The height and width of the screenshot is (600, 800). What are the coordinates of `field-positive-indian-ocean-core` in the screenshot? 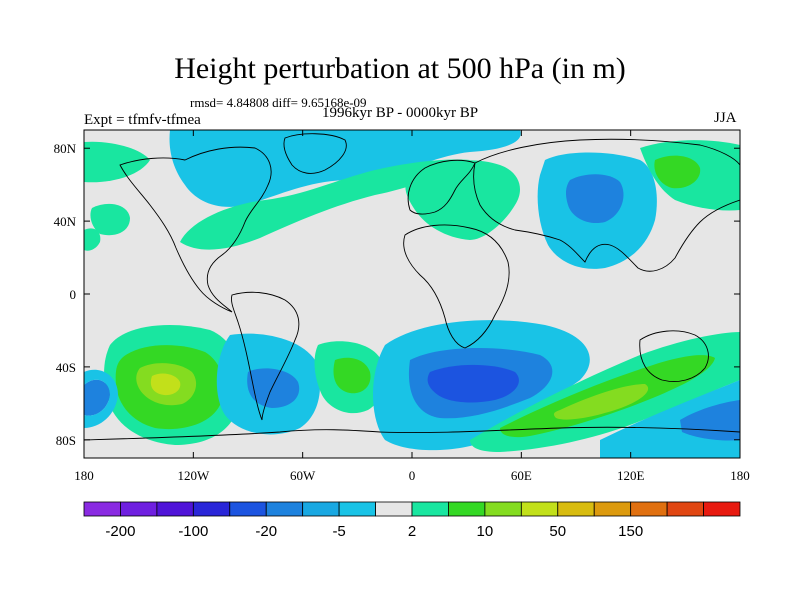 It's located at (601, 402).